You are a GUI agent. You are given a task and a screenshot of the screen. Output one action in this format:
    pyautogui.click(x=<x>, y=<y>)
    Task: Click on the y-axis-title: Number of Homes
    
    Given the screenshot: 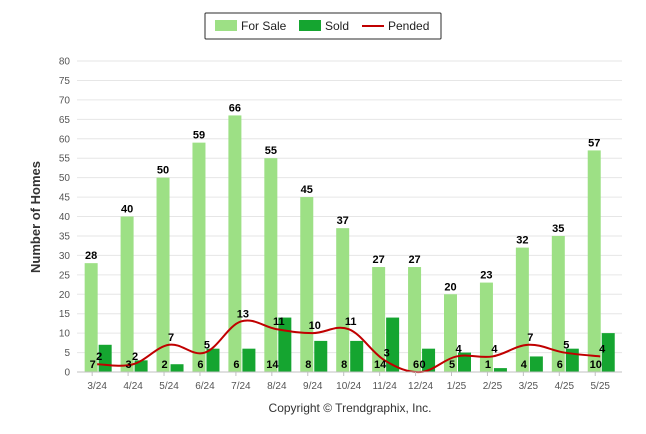 What is the action you would take?
    pyautogui.click(x=35, y=217)
    